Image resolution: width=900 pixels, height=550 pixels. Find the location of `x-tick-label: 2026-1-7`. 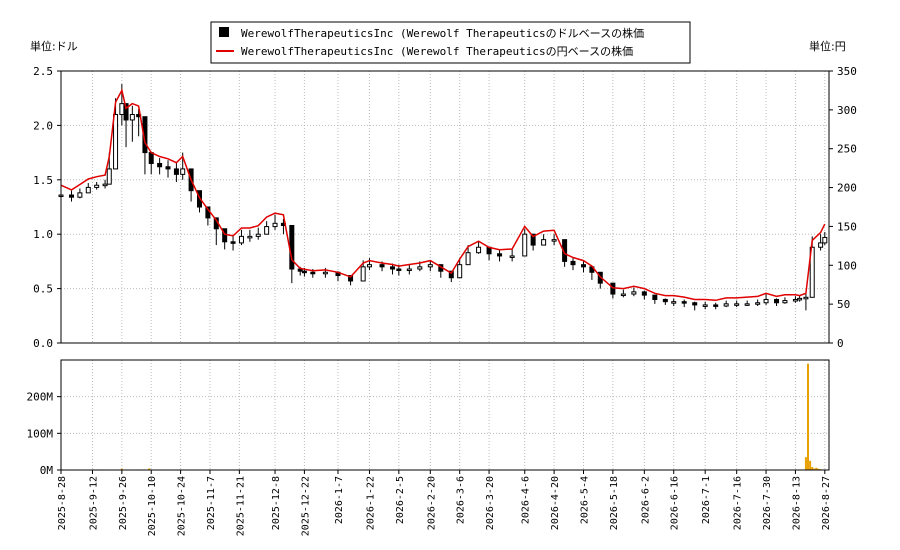

x-tick-label: 2026-1-7 is located at coordinates (339, 500).